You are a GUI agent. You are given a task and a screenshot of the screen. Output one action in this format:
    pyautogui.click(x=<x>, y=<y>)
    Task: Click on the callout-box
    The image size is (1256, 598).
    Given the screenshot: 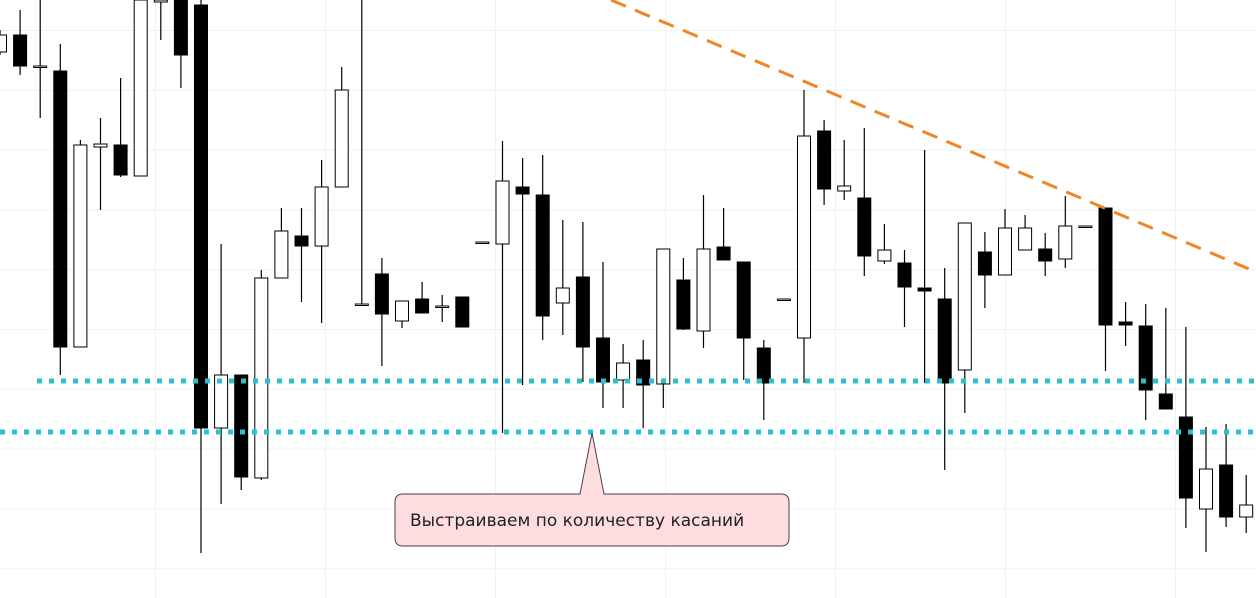 What is the action you would take?
    pyautogui.click(x=592, y=489)
    